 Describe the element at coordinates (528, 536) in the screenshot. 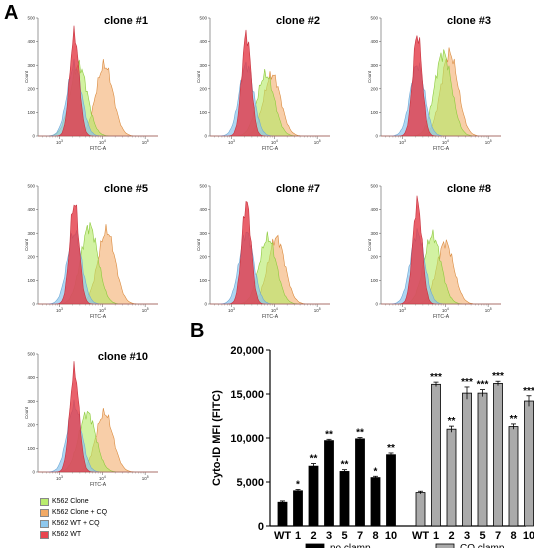

I see `category-label: 10` at that location.